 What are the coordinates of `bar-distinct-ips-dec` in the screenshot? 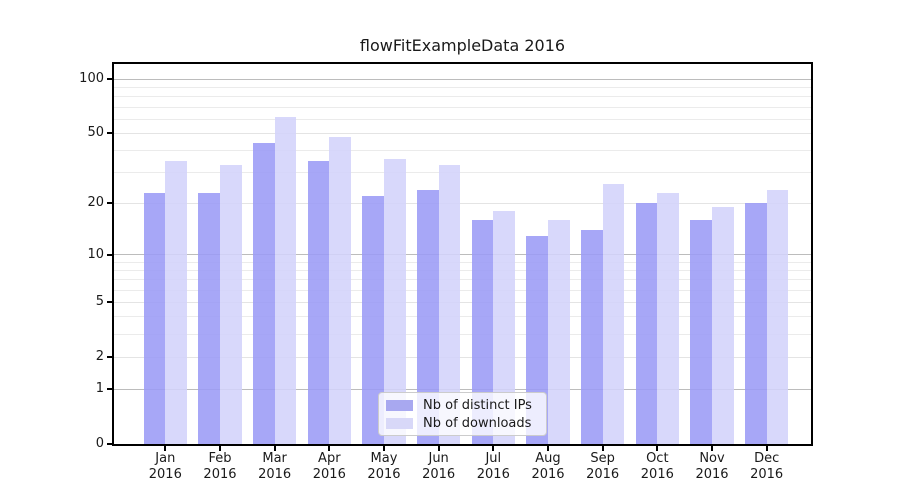 It's located at (755, 323).